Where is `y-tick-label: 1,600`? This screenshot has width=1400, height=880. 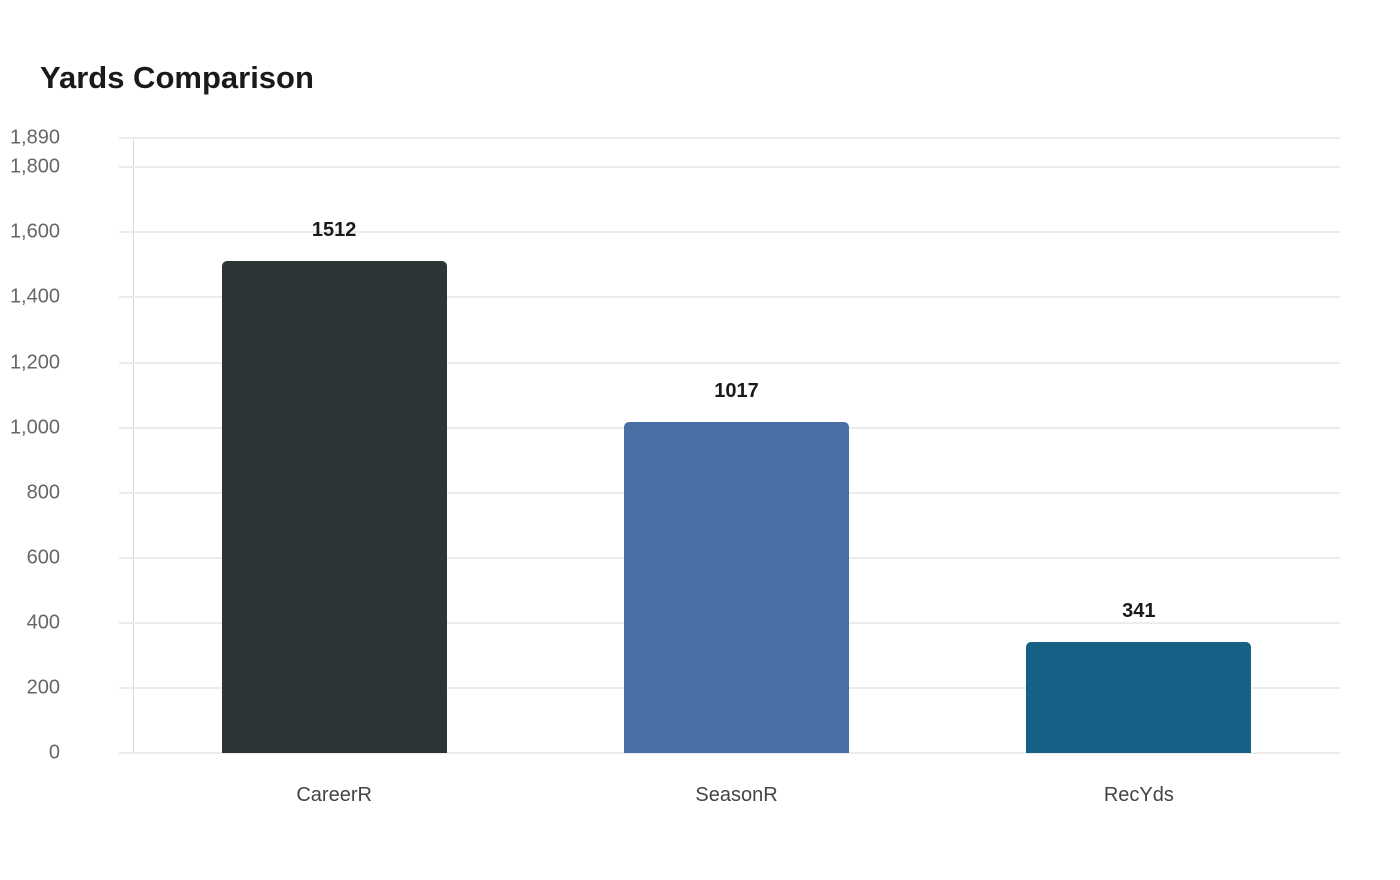
y-tick-label: 1,600 is located at coordinates (34, 231).